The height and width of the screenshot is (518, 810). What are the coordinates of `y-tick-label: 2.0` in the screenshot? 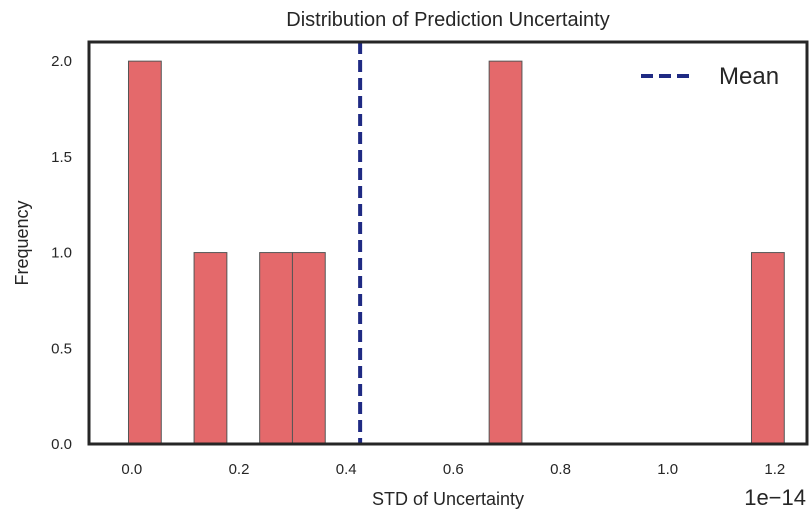 It's located at (61, 61).